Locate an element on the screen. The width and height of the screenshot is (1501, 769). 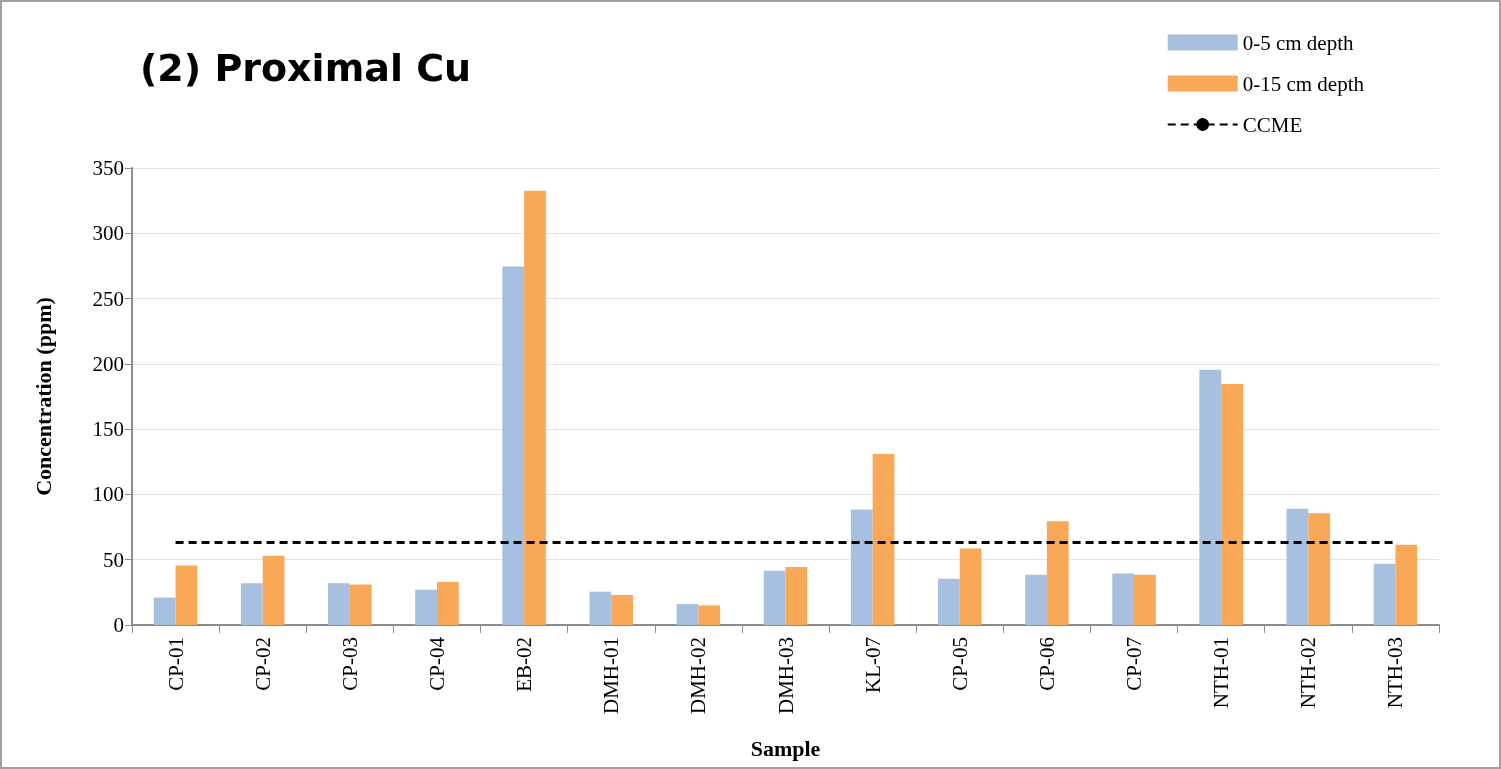
y-tick-label: 50 is located at coordinates (113, 559).